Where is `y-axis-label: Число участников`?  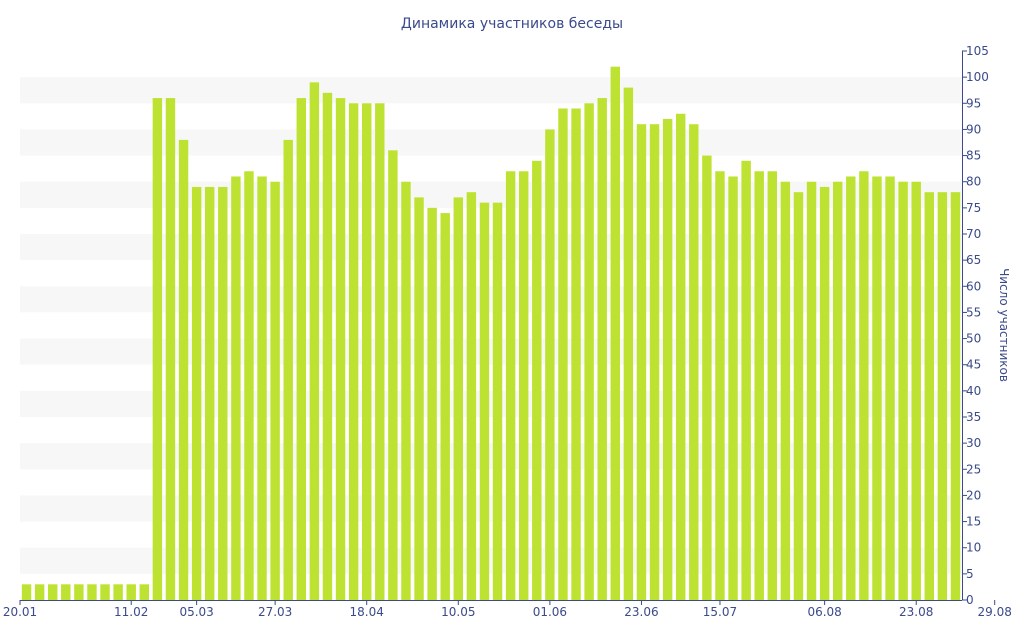 y-axis-label: Число участников is located at coordinates (1004, 325).